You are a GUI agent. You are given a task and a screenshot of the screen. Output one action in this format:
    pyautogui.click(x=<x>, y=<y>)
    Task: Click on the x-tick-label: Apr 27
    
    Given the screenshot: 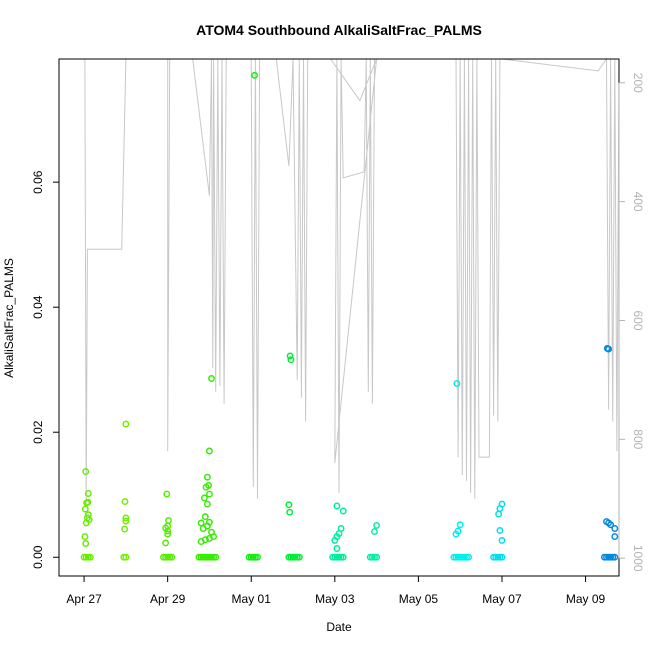 What is the action you would take?
    pyautogui.click(x=84, y=599)
    